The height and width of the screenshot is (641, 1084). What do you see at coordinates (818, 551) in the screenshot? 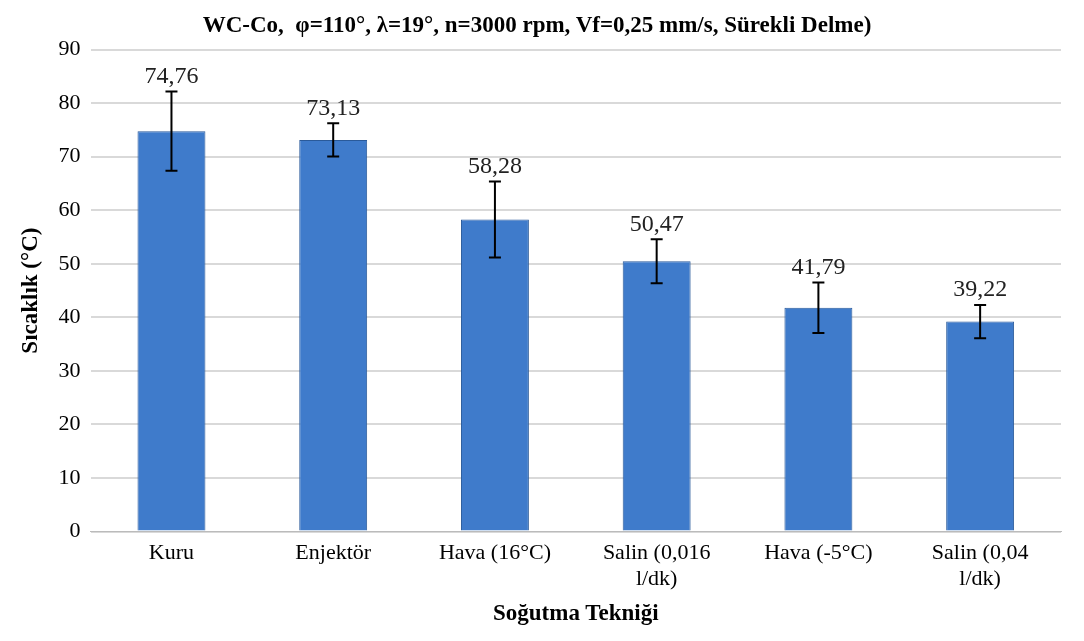
I see `x-tick-label: Hava (-5°C)` at bounding box center [818, 551].